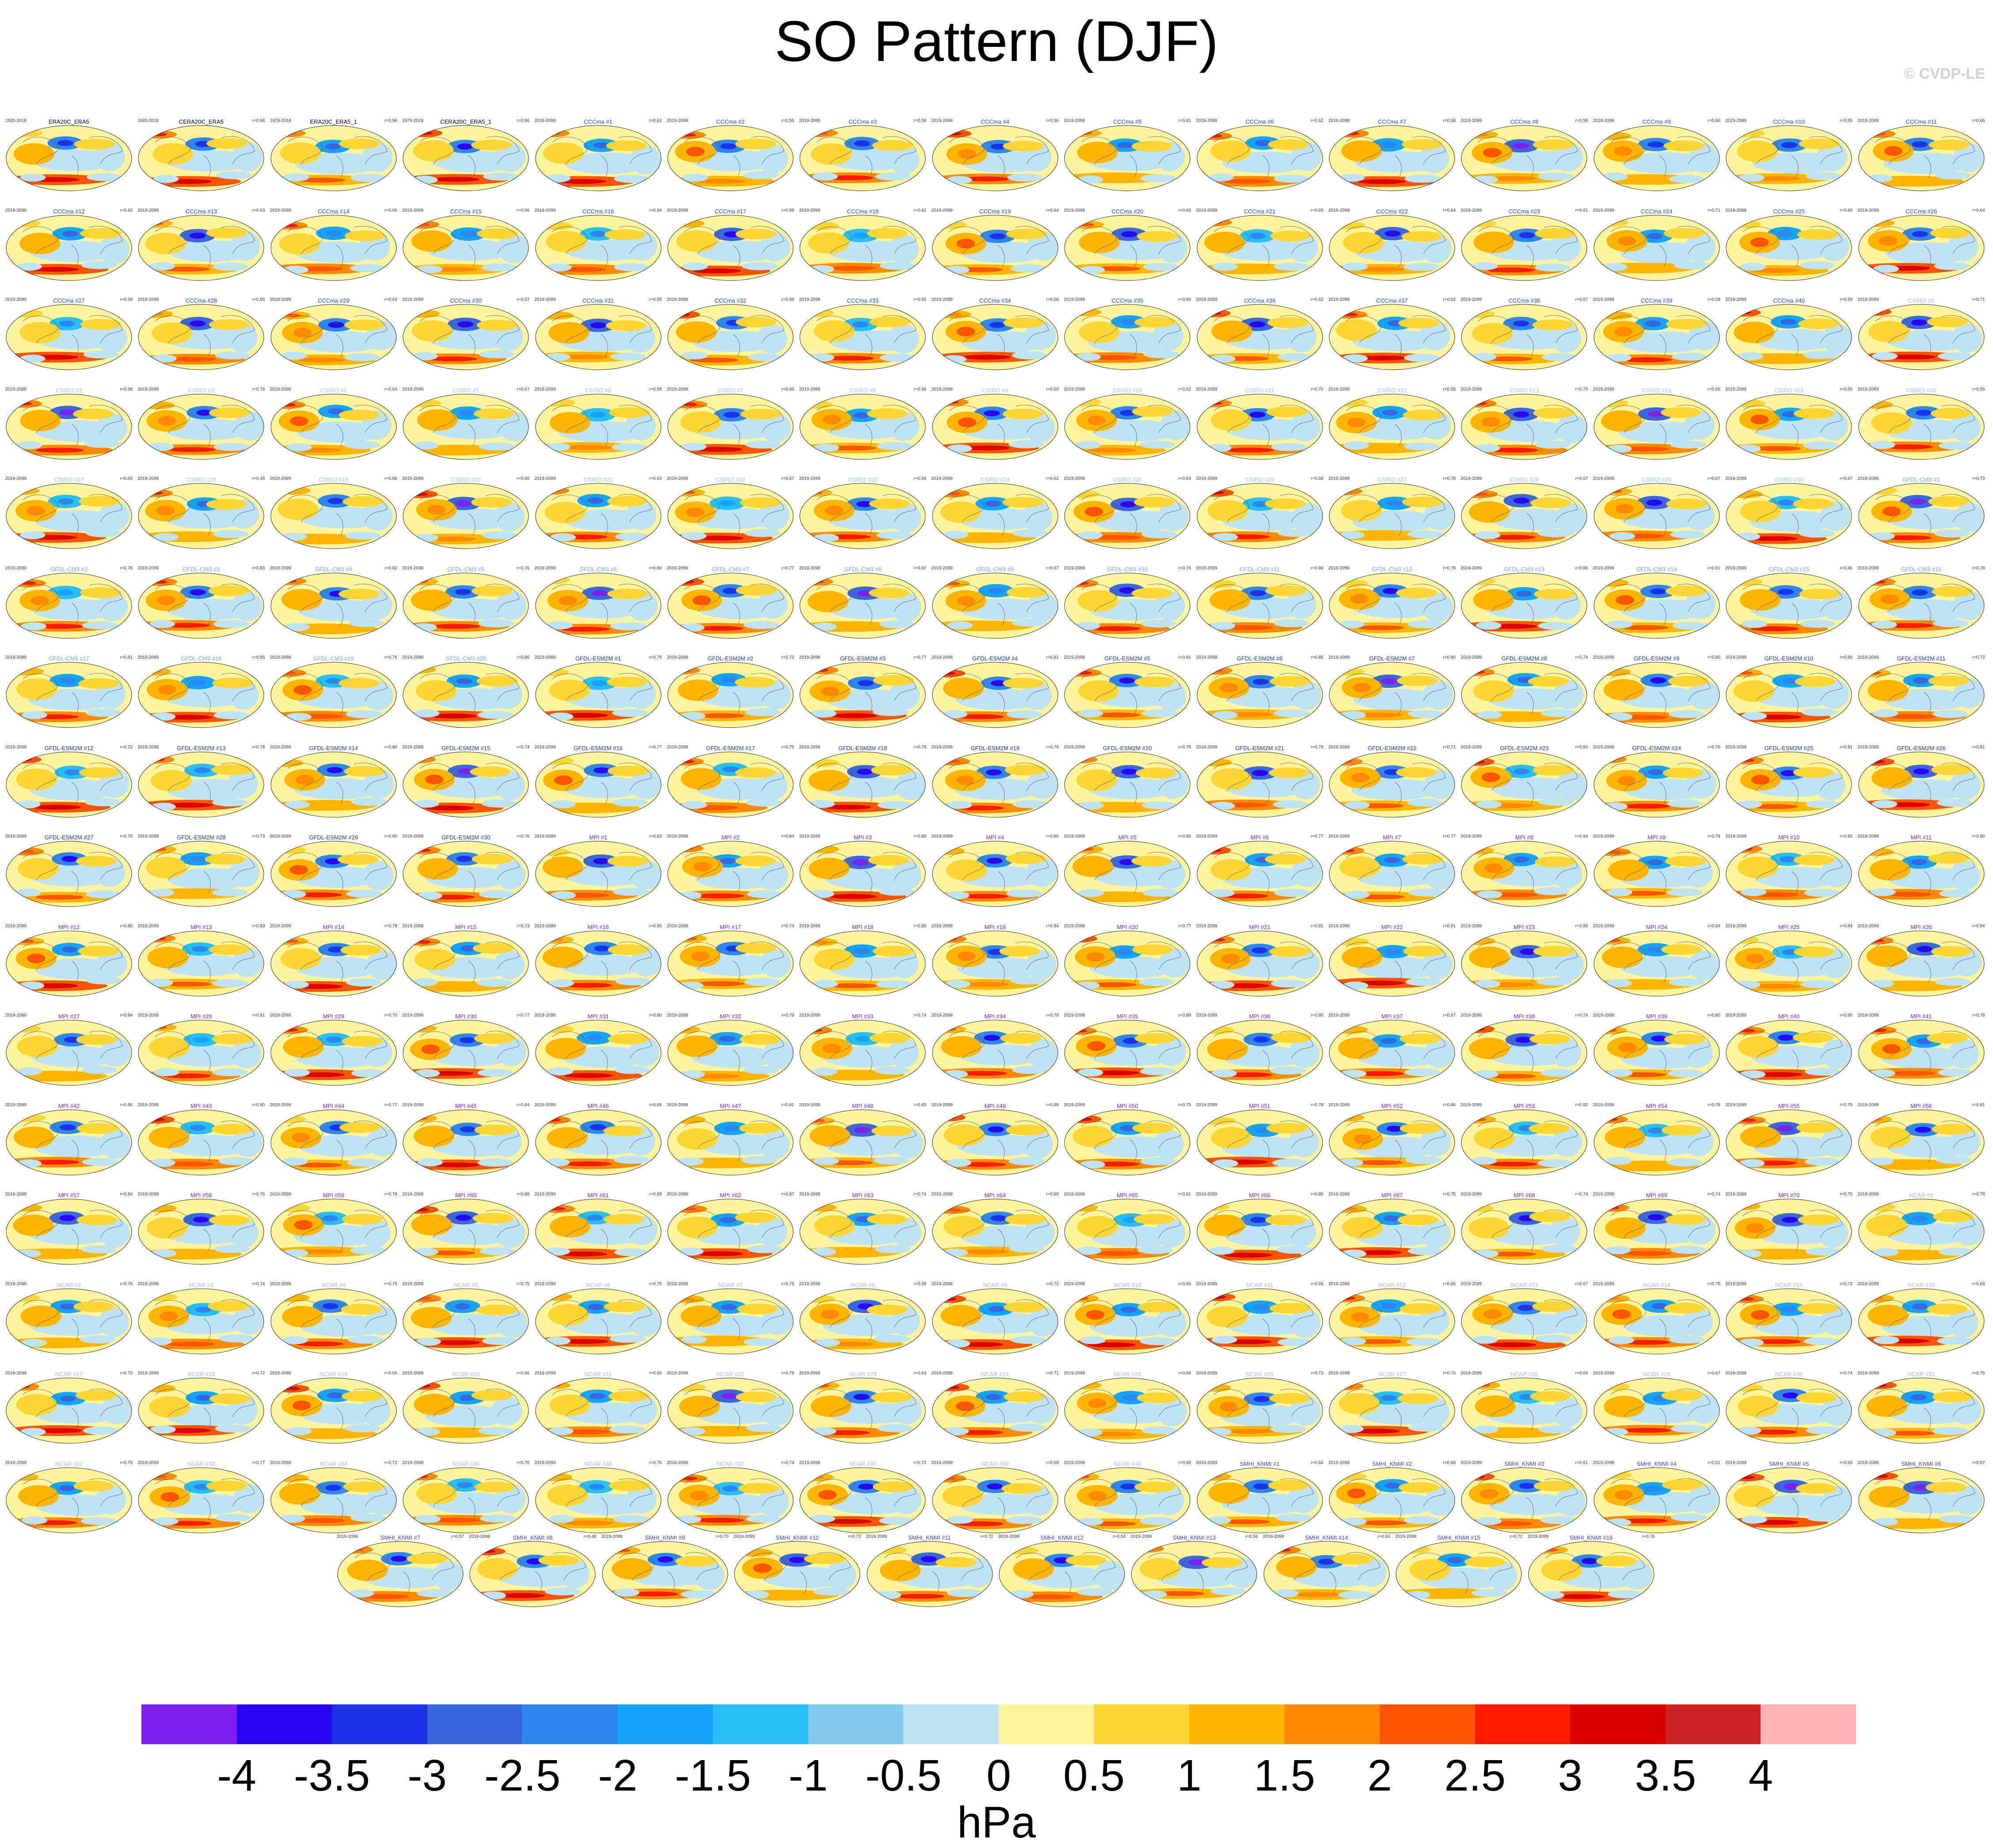  I want to click on panel-title: NCAR #22, so click(730, 1374).